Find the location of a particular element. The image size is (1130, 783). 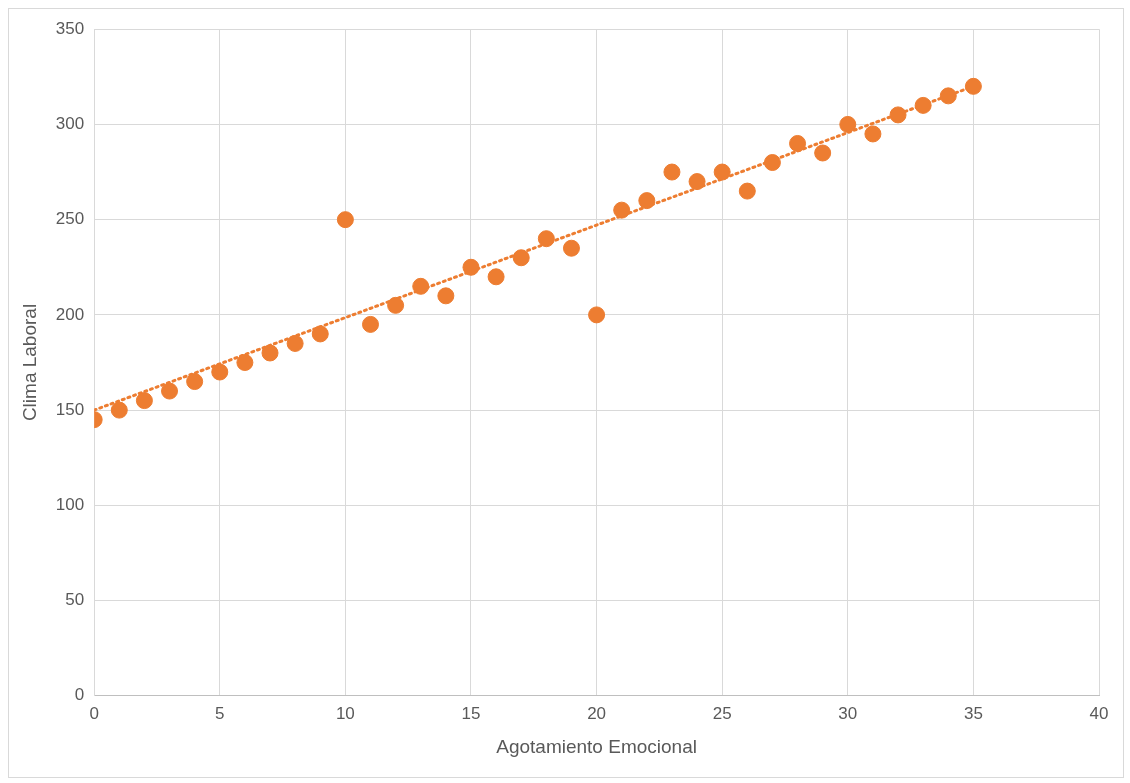

x-tick-label: 10 is located at coordinates (345, 713).